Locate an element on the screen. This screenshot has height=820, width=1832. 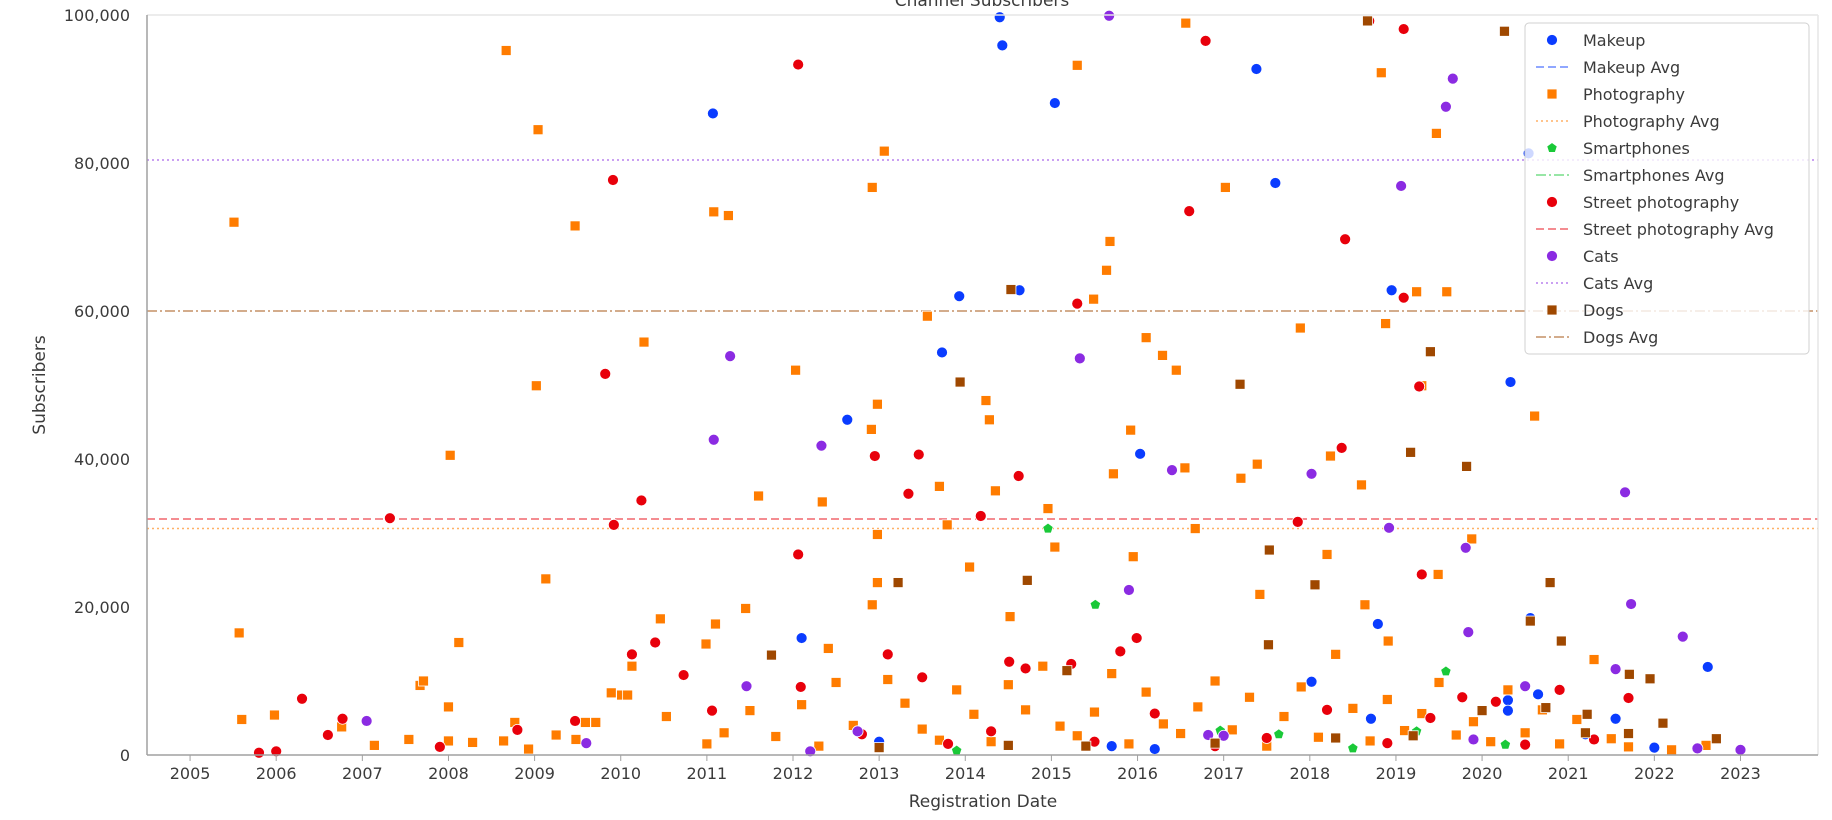
x-axis-label: Registration Date is located at coordinates (983, 802).